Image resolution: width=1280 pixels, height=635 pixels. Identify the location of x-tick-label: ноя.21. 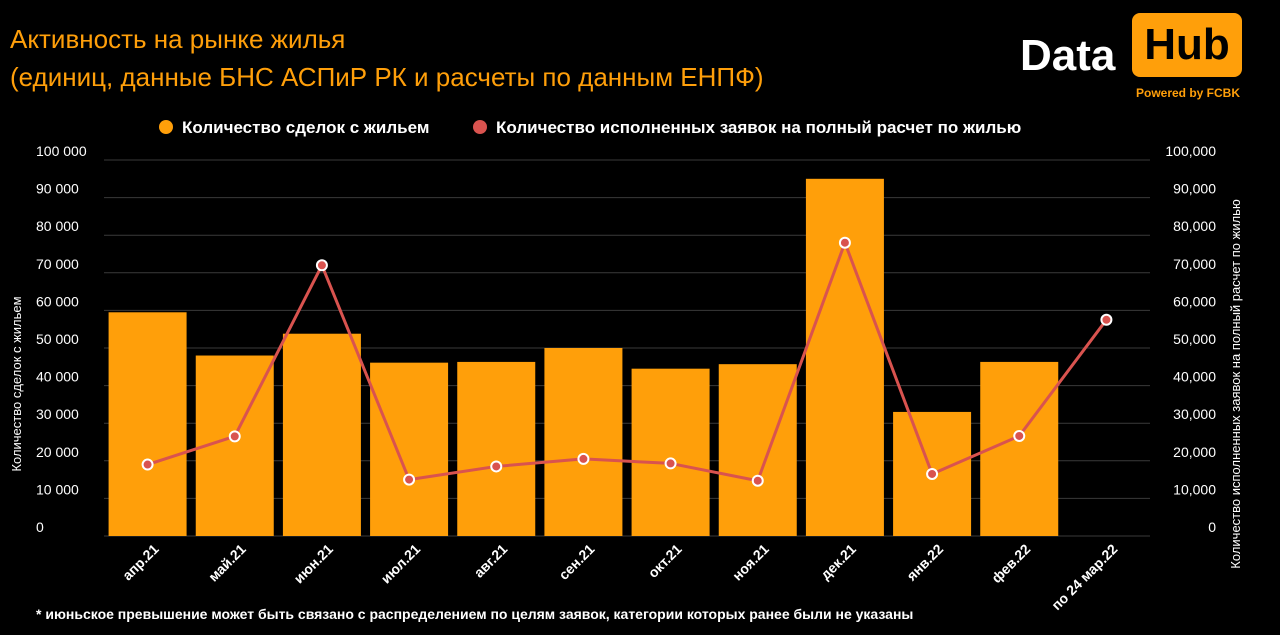
(750, 562).